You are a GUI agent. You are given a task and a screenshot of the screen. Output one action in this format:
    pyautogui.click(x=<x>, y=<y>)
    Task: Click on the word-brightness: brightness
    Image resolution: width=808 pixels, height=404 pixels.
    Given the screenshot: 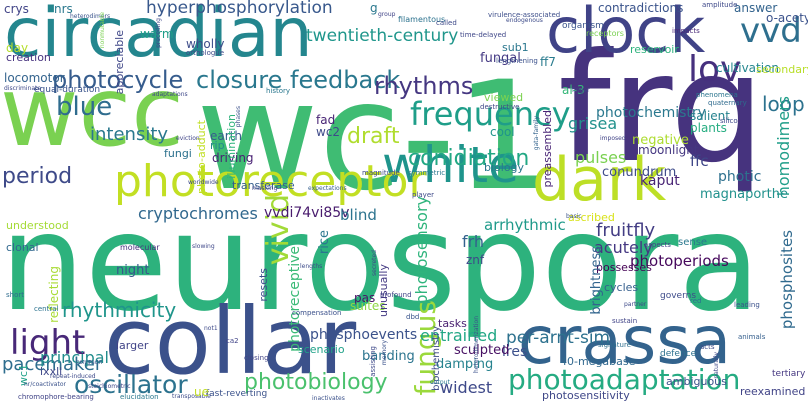 What is the action you would take?
    pyautogui.click(x=596, y=280)
    